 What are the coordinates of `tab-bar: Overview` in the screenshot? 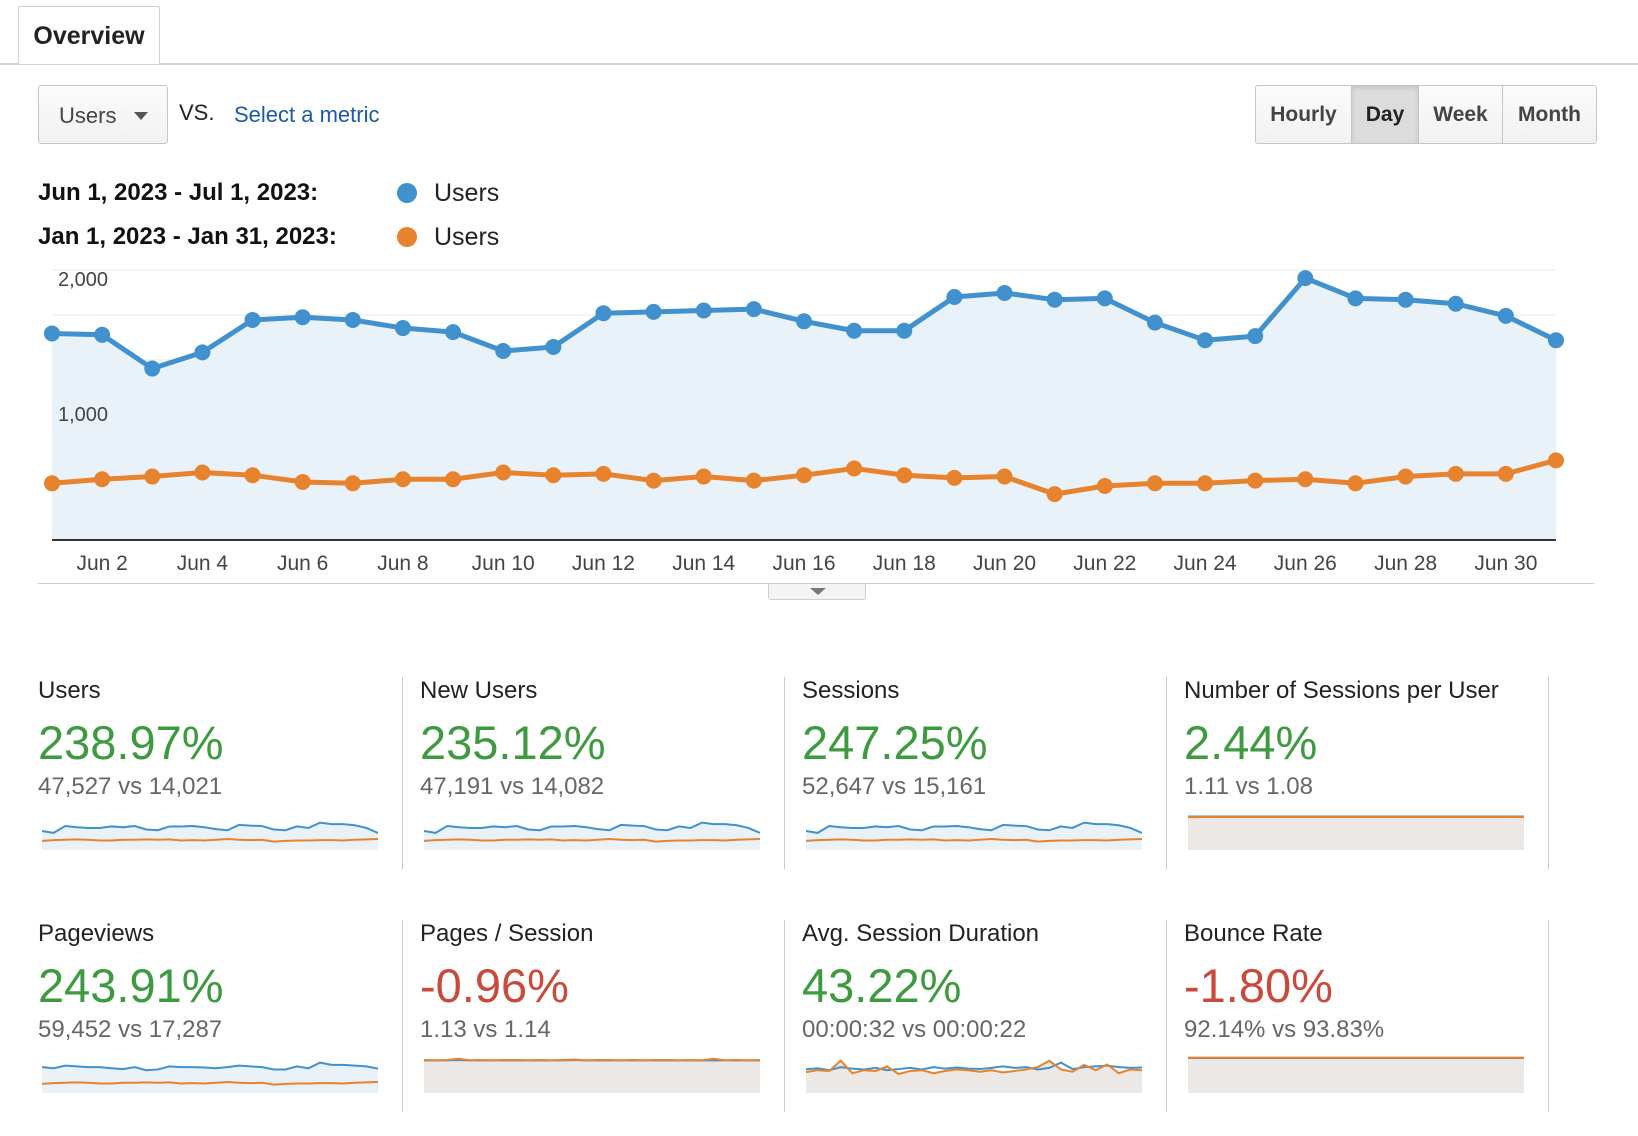 It's located at (819, 32).